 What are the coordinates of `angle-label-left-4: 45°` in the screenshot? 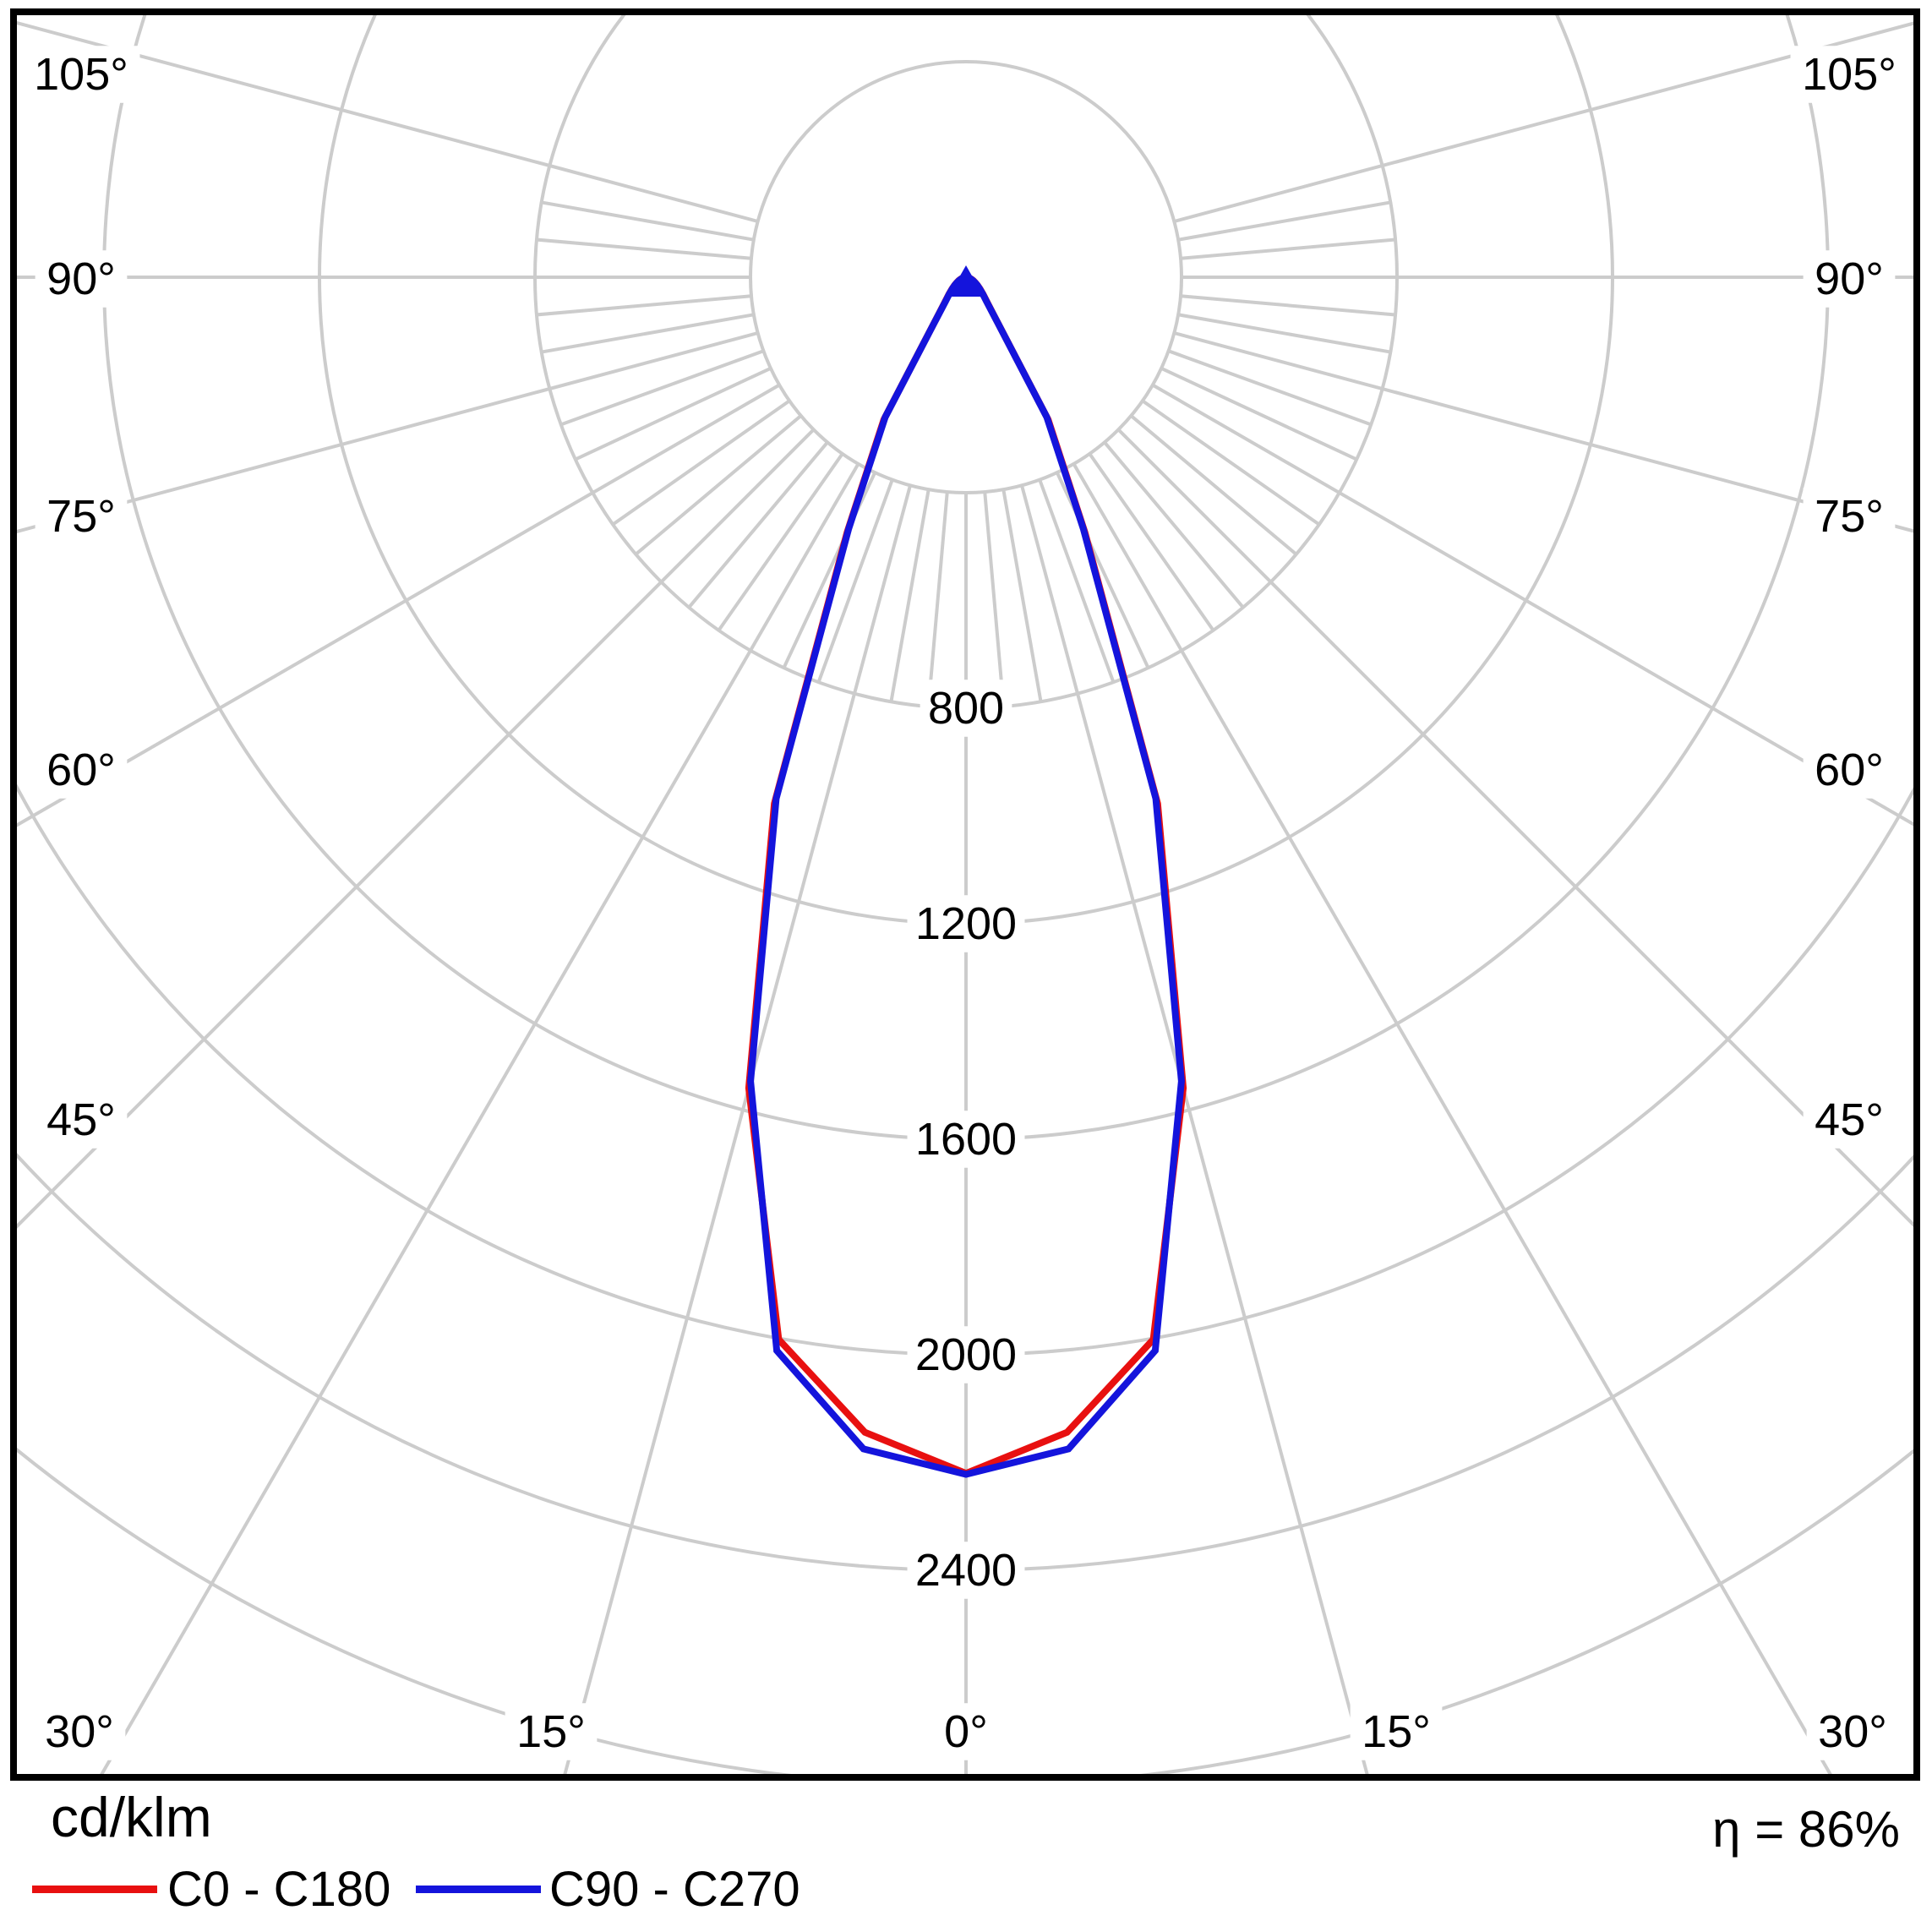 It's located at (81, 1119).